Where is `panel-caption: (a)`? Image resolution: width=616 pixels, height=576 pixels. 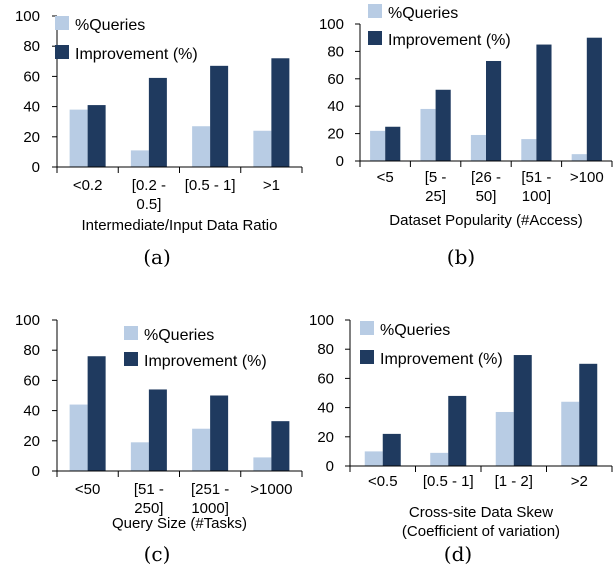 panel-caption: (a) is located at coordinates (157, 257).